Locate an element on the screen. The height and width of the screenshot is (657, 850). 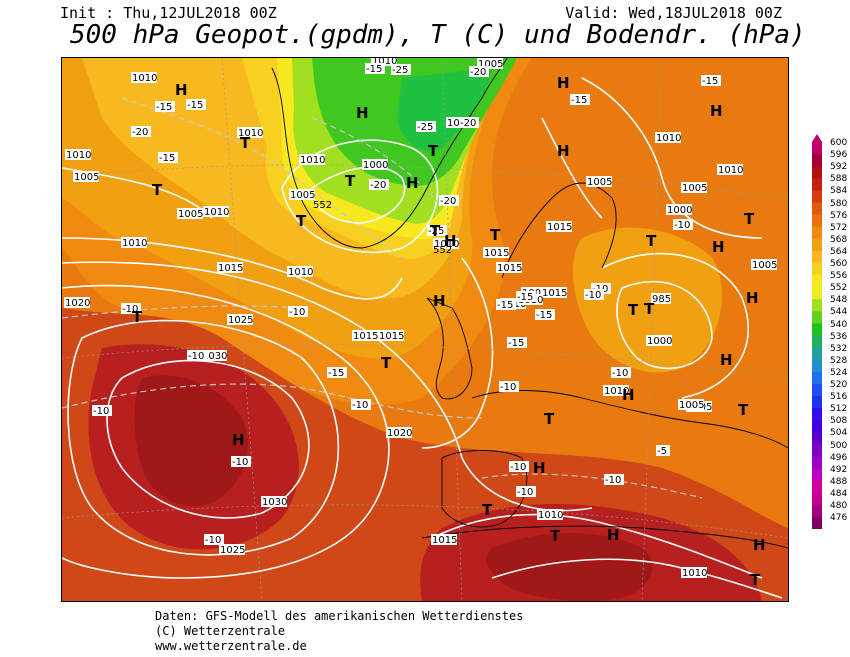
pressure-label: 985 is located at coordinates (661, 299).